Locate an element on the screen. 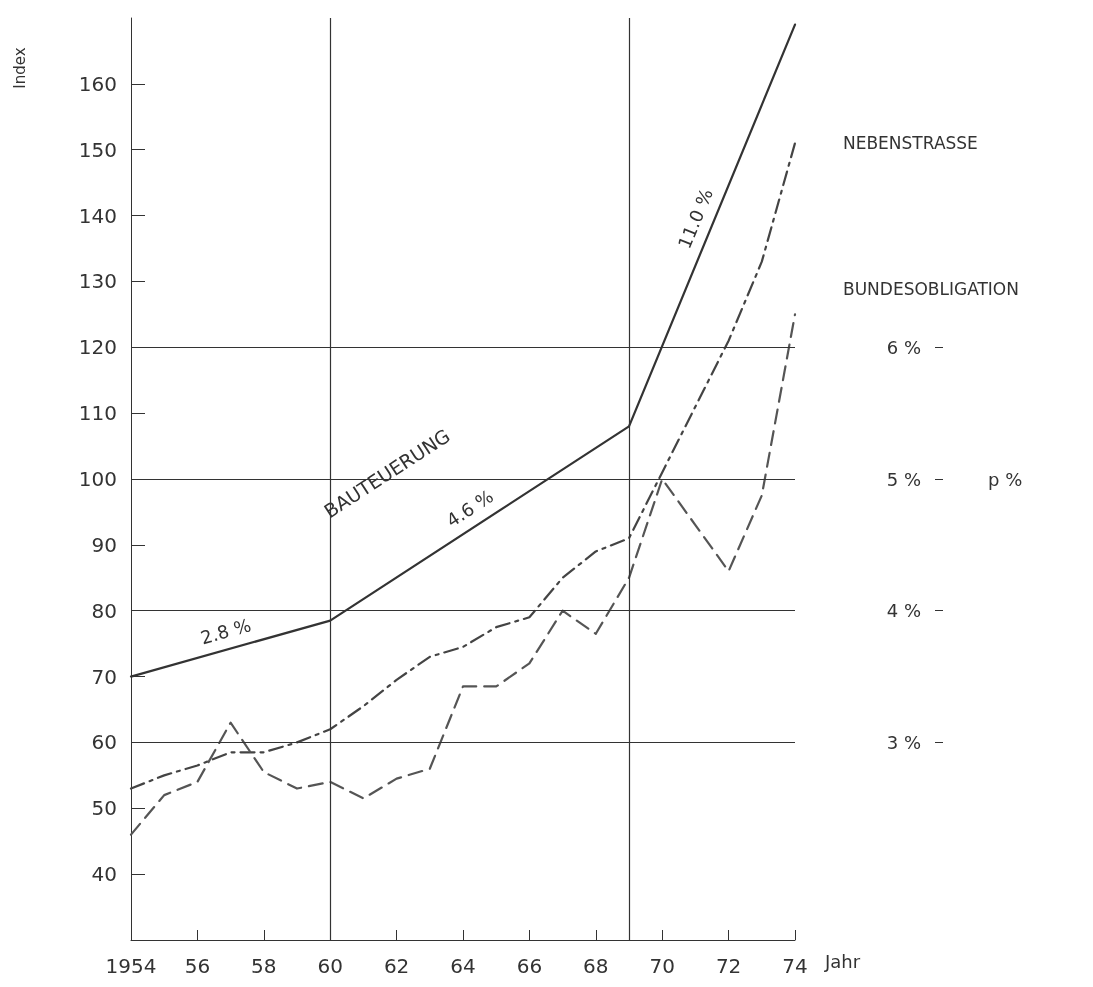 The image size is (1093, 987). x-tick-label: 72 is located at coordinates (728, 966).